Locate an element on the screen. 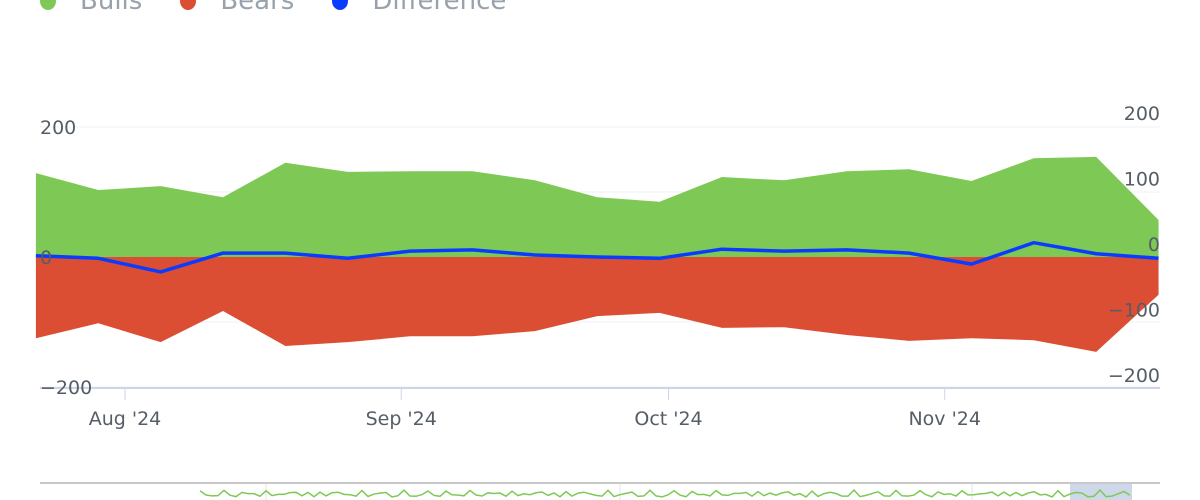 The height and width of the screenshot is (500, 1200). difference-marker-icon is located at coordinates (340, 5).